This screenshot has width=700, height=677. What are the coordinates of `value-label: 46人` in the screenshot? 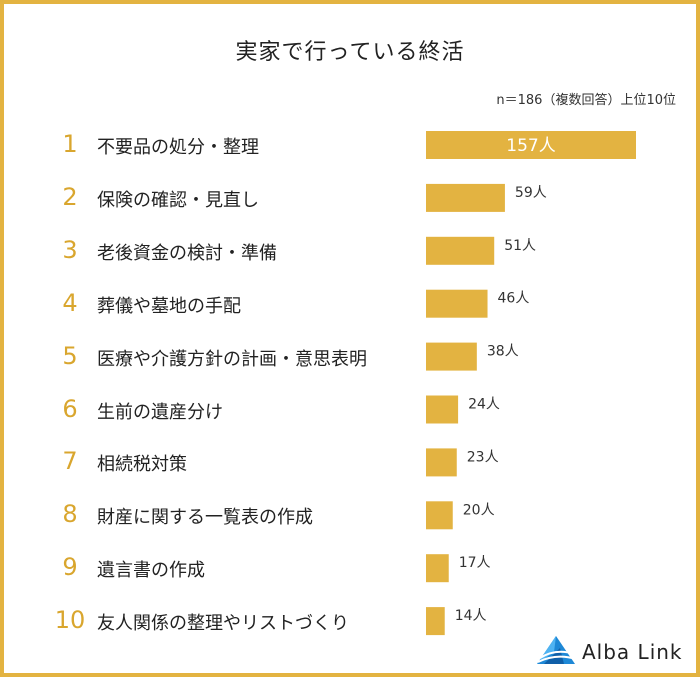 It's located at (514, 299).